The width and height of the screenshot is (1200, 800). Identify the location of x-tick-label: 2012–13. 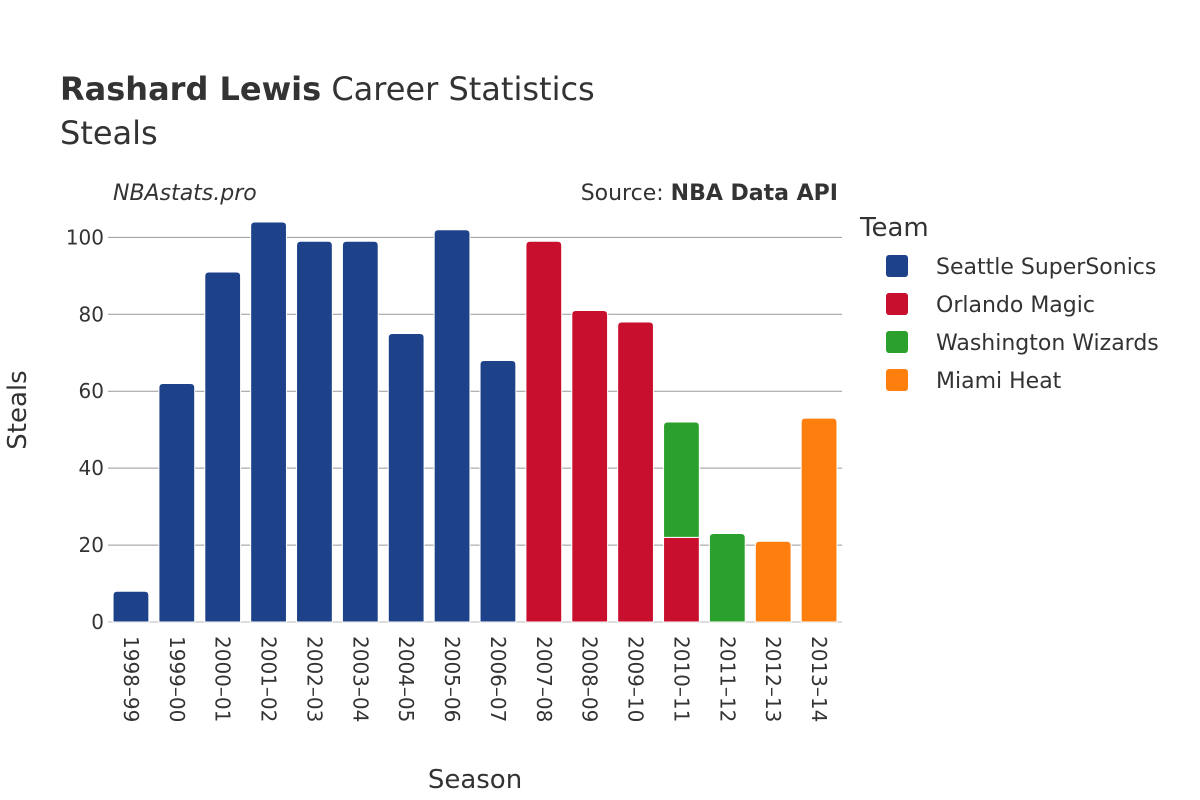
(773, 679).